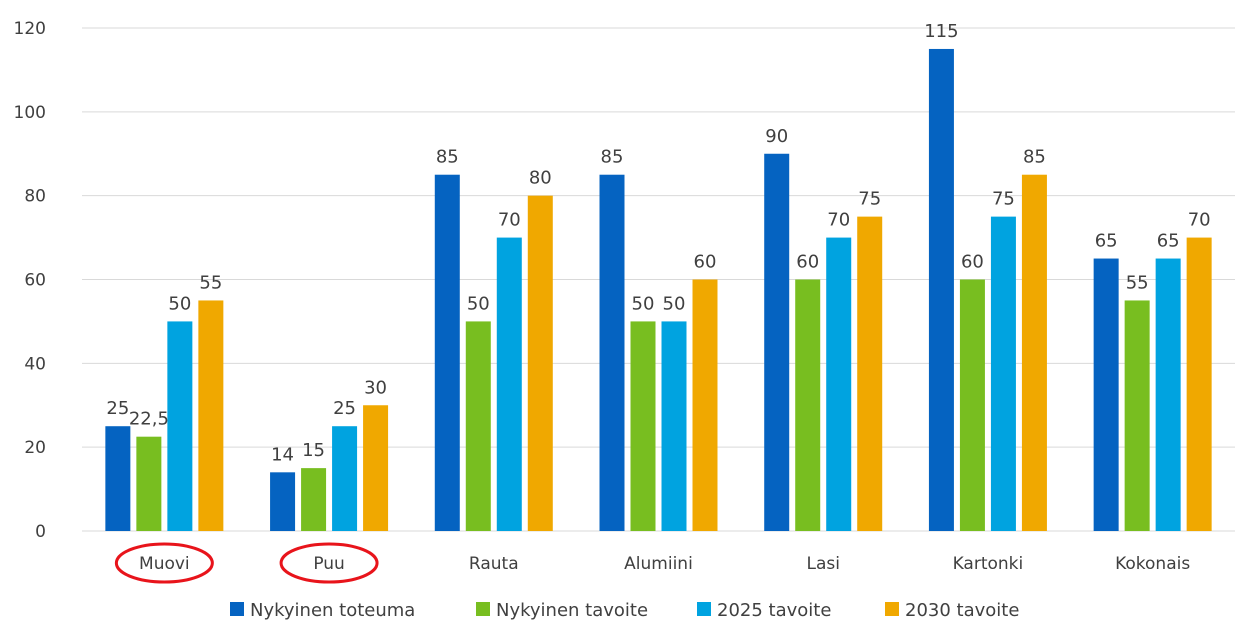 The image size is (1245, 624). What do you see at coordinates (282, 454) in the screenshot?
I see `data-label: 14` at bounding box center [282, 454].